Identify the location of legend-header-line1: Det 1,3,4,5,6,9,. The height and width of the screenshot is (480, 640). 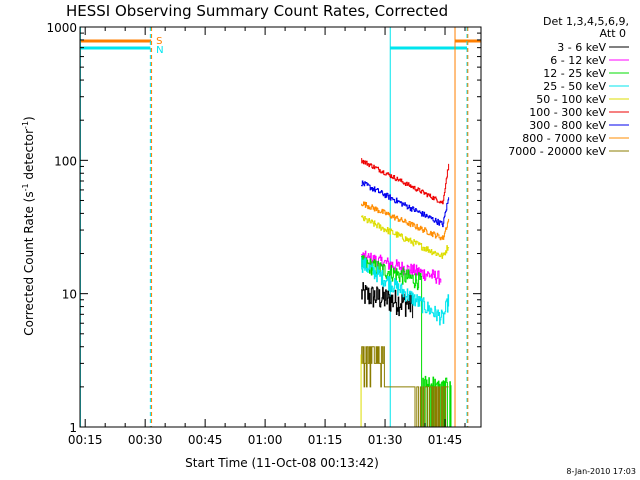
(586, 21).